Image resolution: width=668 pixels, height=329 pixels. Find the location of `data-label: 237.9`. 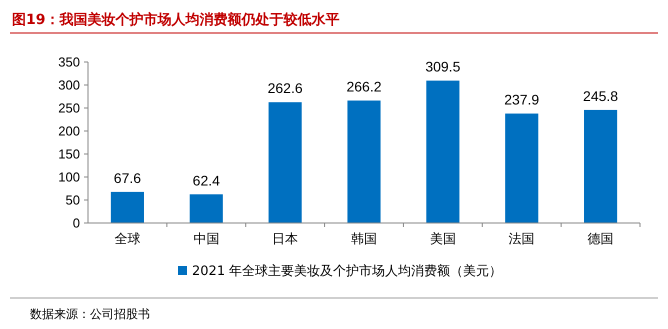

data-label: 237.9 is located at coordinates (522, 100).